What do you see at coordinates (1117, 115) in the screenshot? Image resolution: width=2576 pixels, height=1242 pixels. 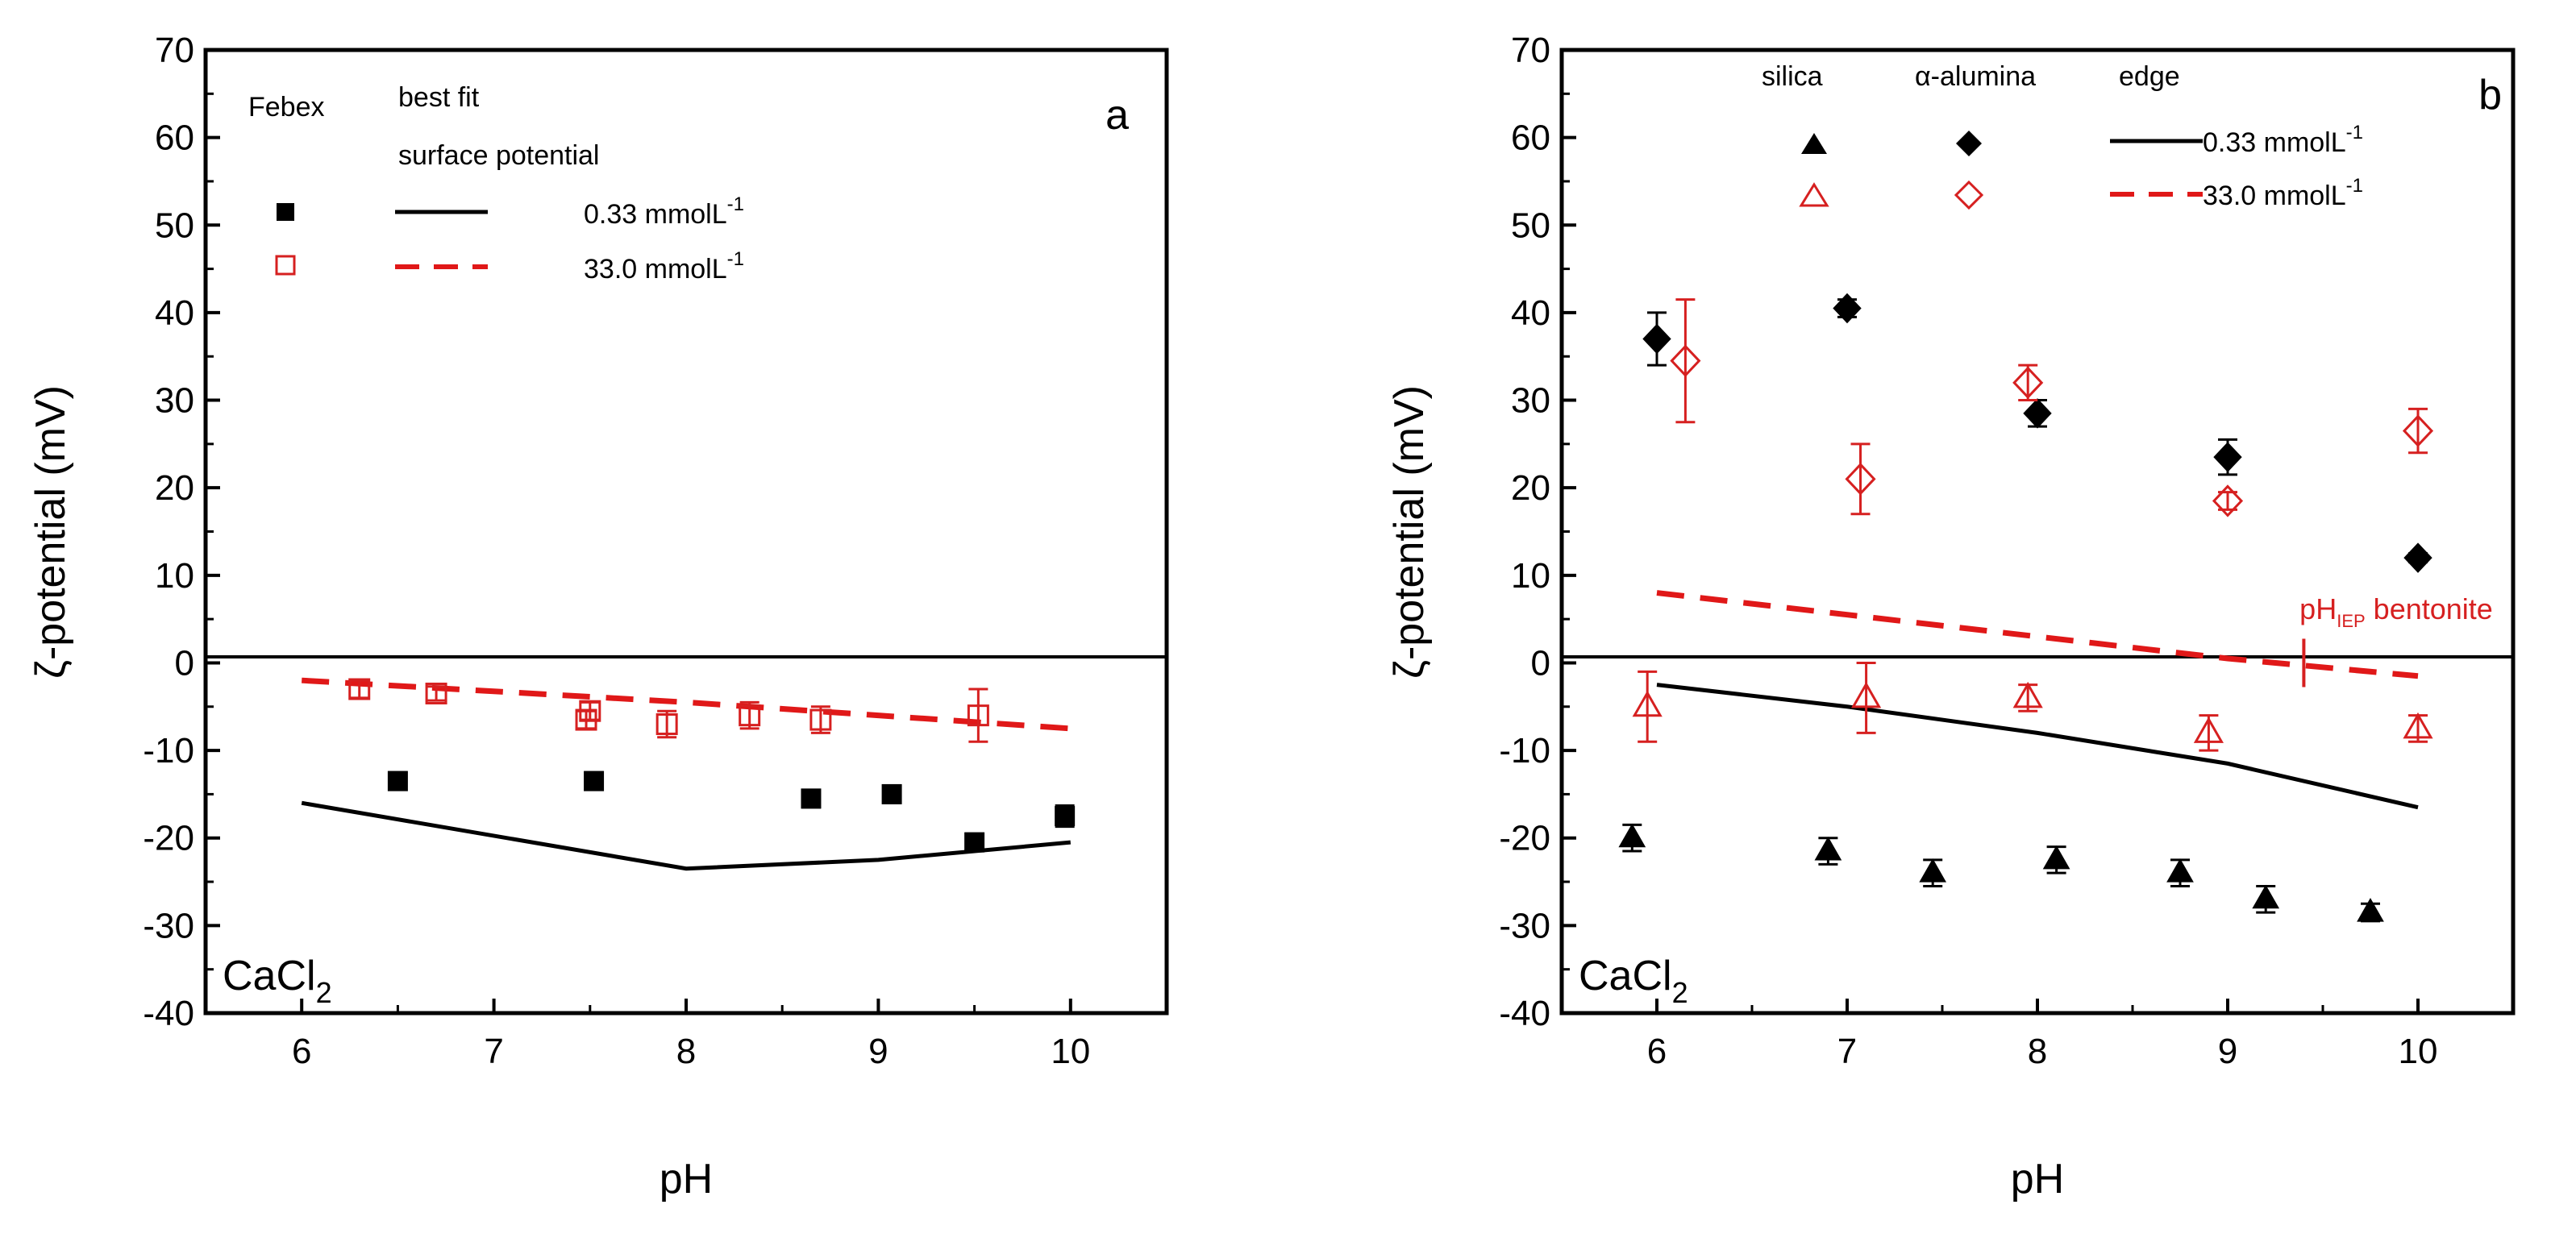 I see `panel-letter: a` at bounding box center [1117, 115].